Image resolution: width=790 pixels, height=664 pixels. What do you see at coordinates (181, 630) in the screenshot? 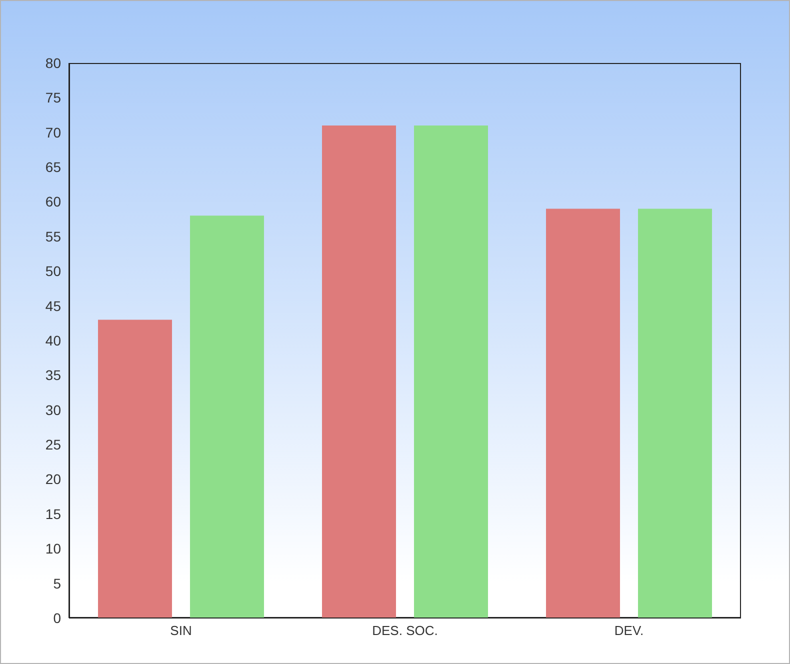
I see `x-tick-label: SIN` at bounding box center [181, 630].